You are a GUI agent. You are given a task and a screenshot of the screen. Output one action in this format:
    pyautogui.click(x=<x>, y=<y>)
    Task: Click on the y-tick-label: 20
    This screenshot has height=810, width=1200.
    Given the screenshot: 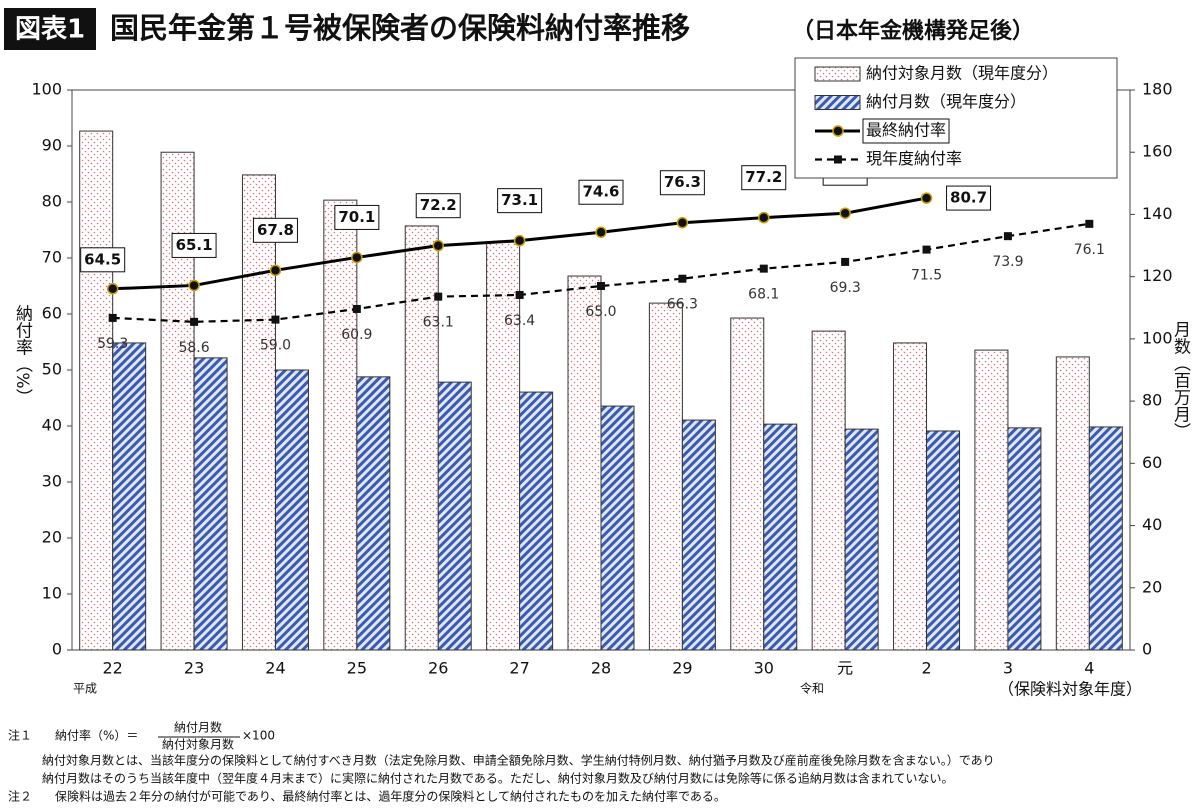 What is the action you would take?
    pyautogui.click(x=52, y=537)
    